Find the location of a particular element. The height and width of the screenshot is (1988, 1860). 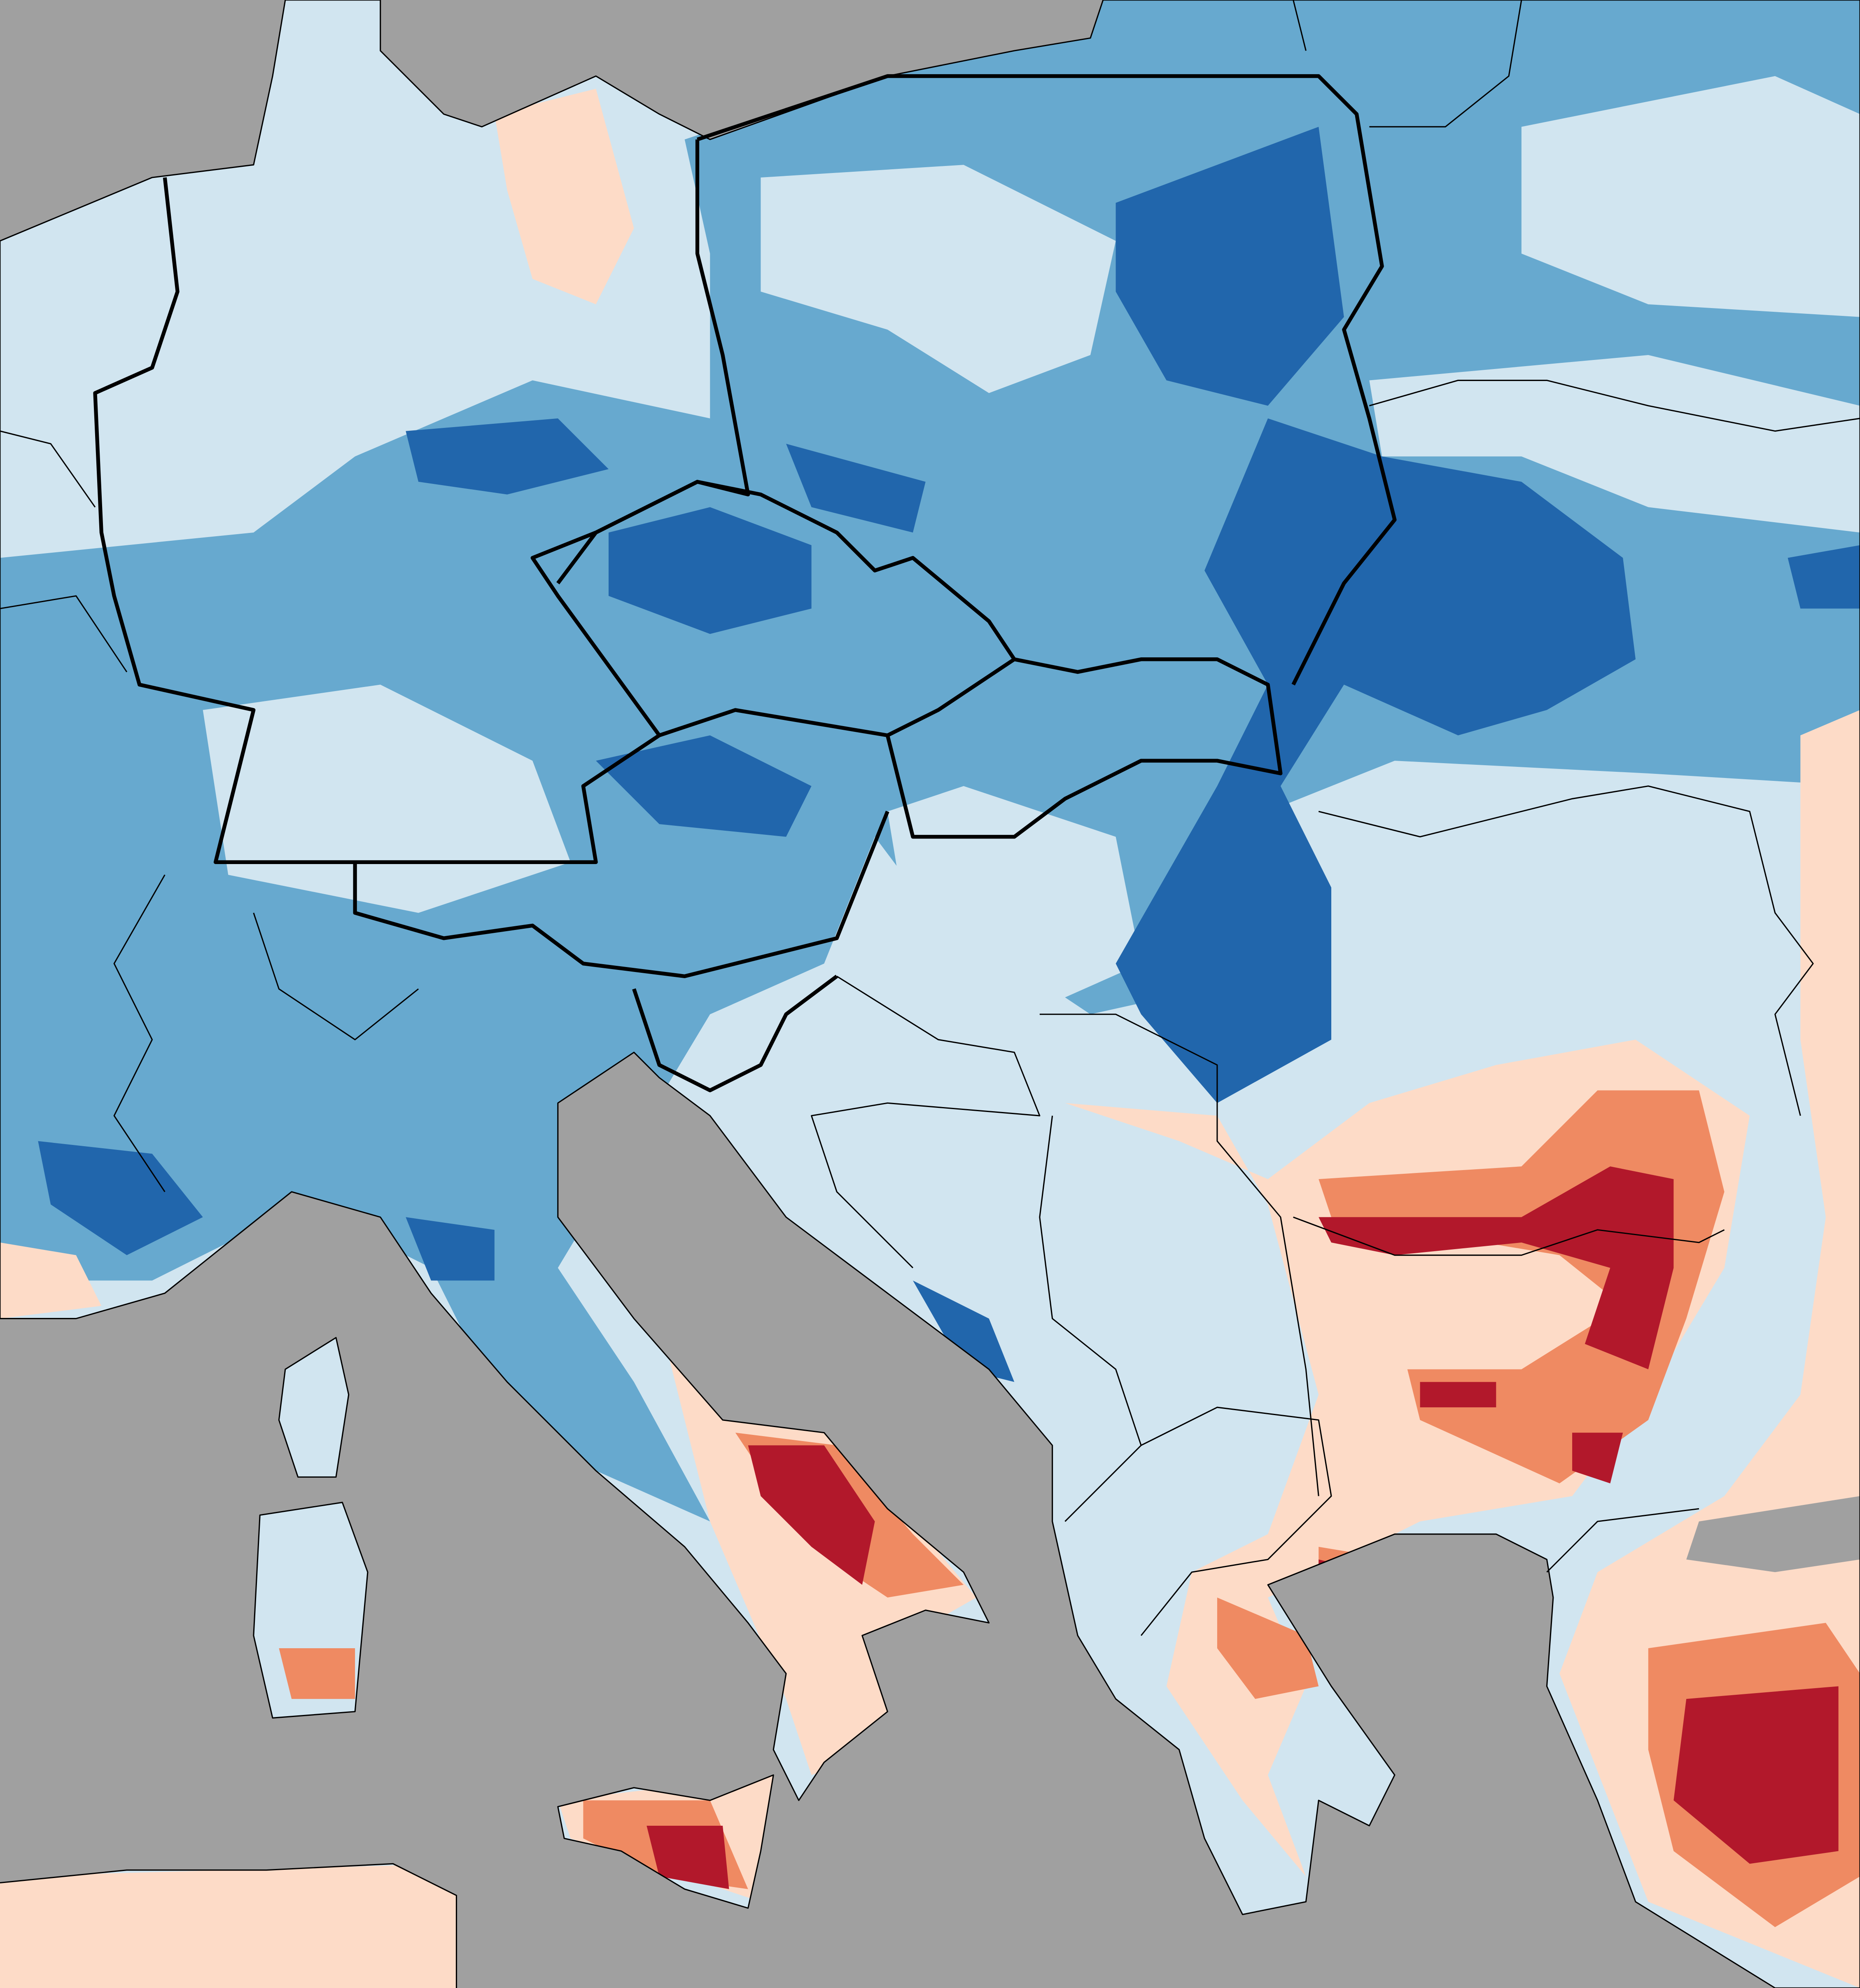

sea is located at coordinates (1773, 1534).